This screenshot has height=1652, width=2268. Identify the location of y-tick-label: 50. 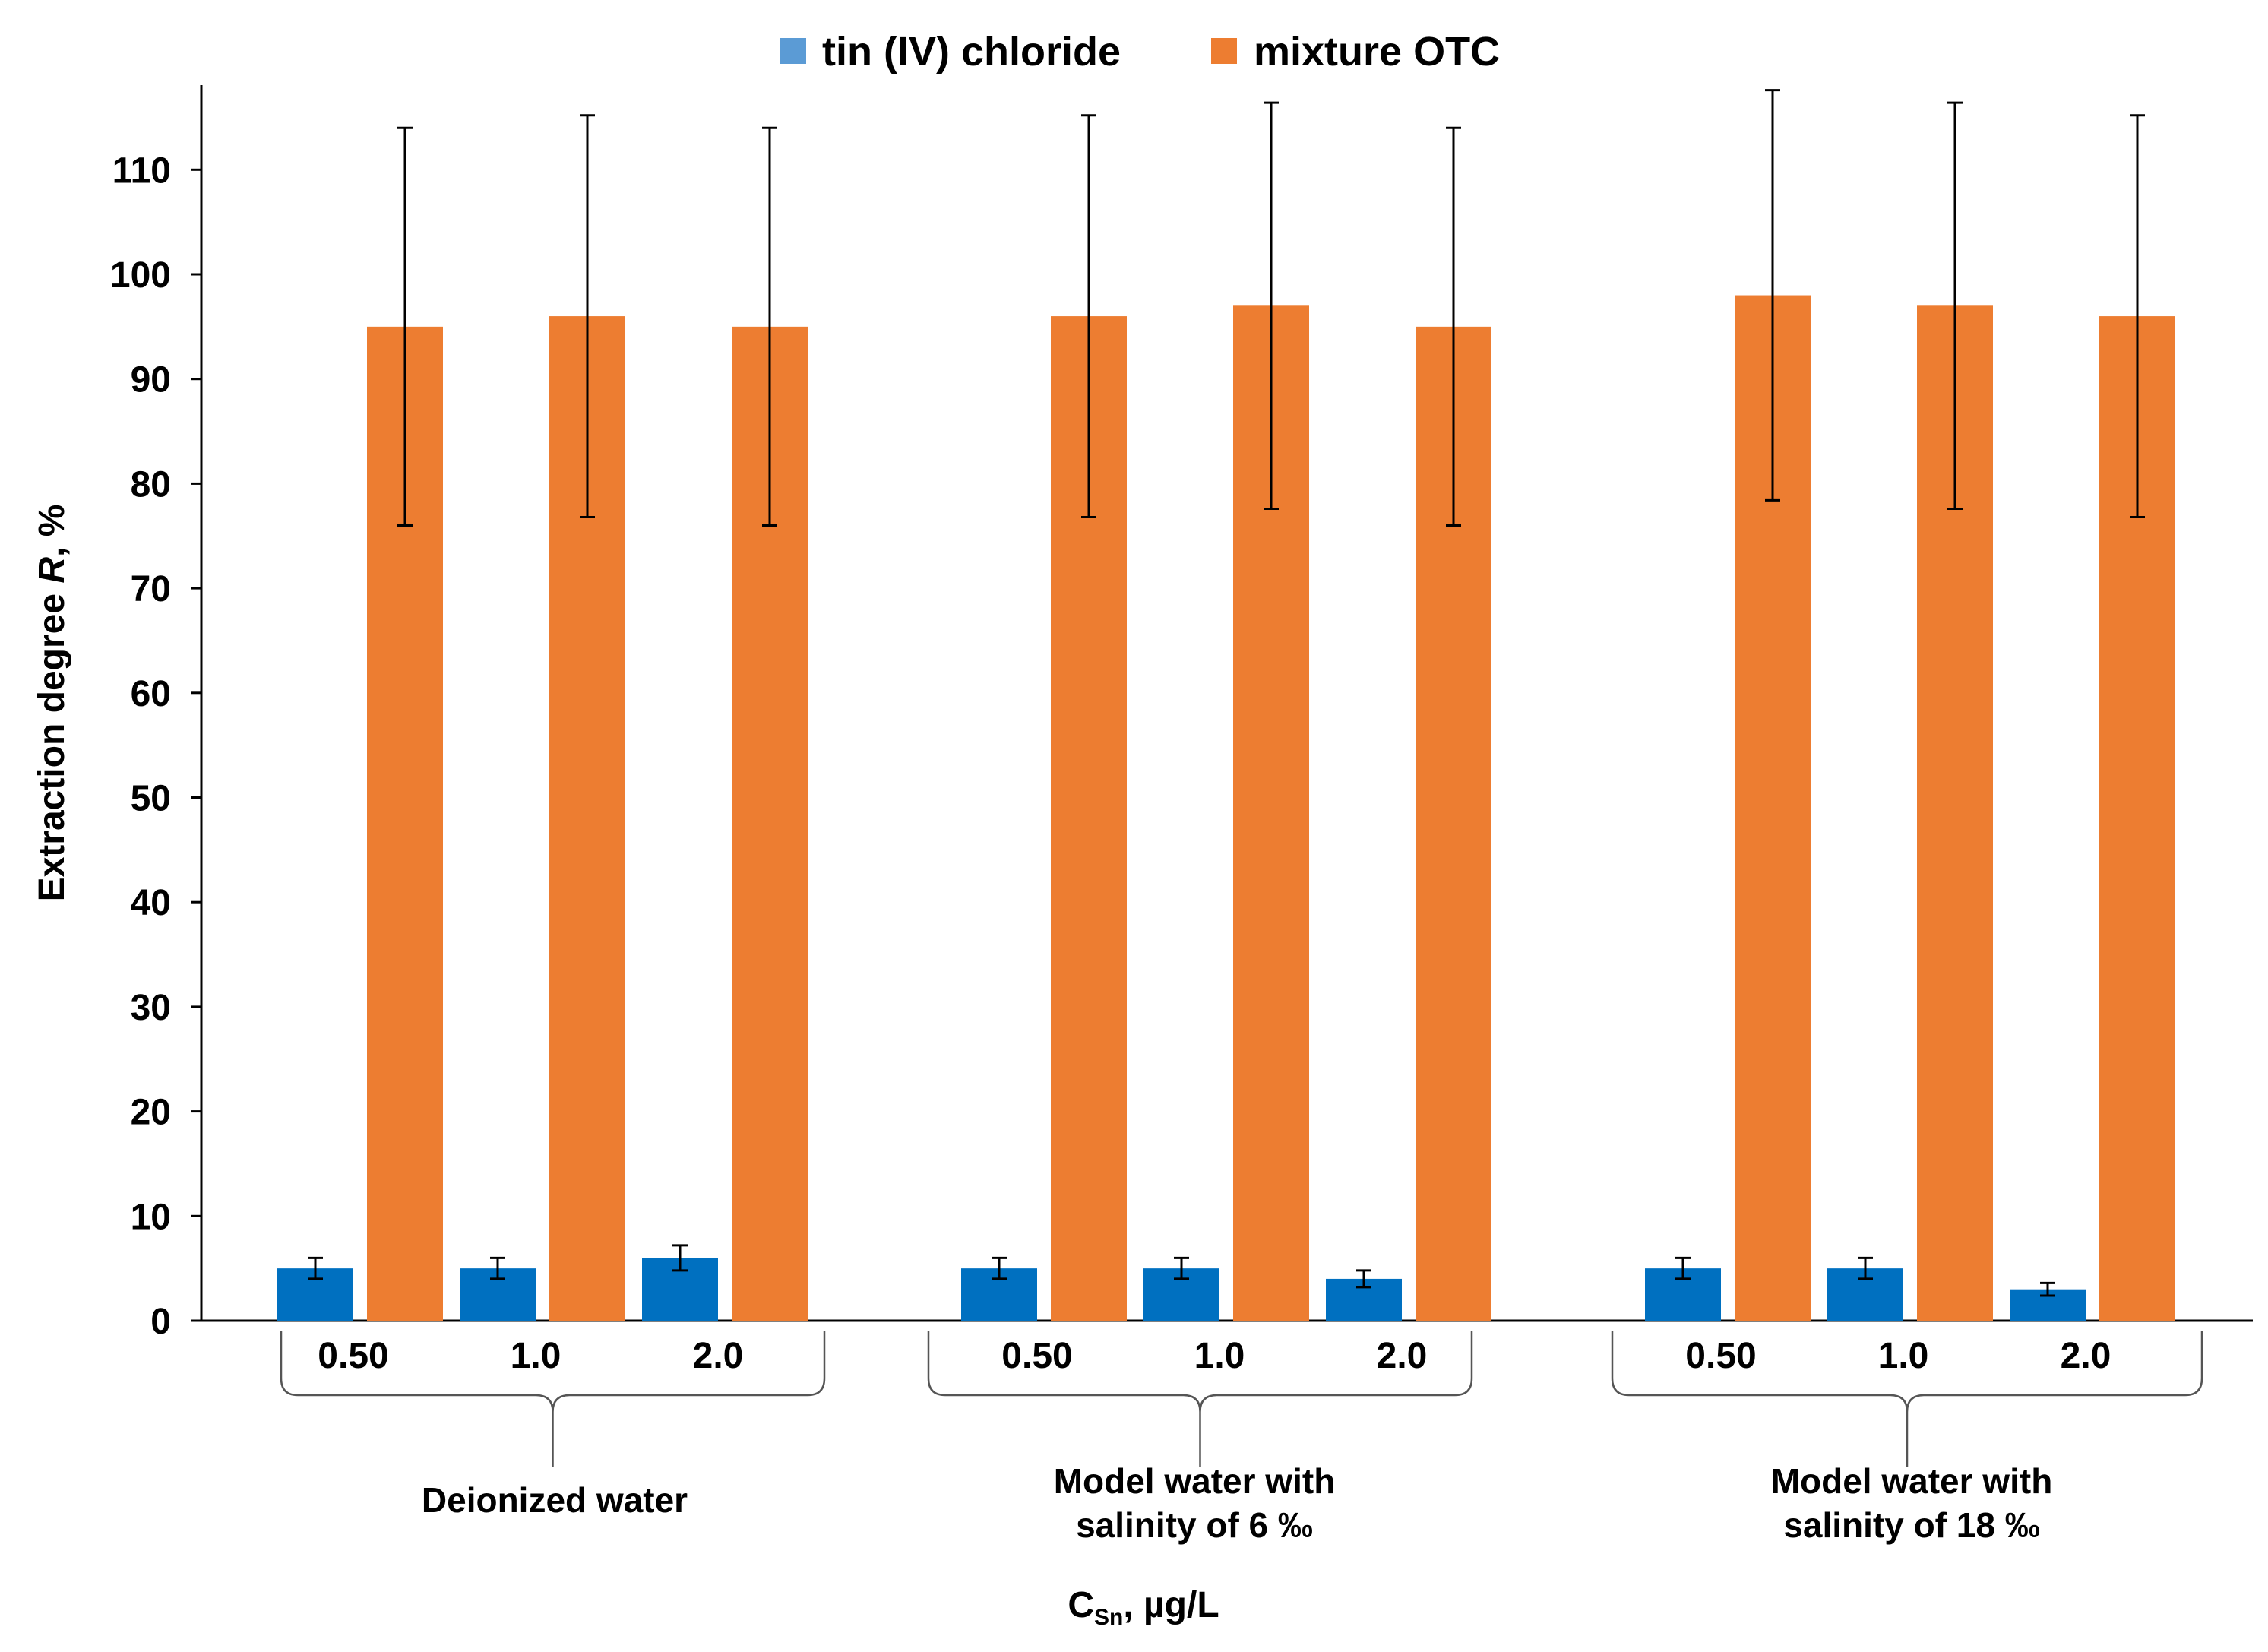
(151, 799).